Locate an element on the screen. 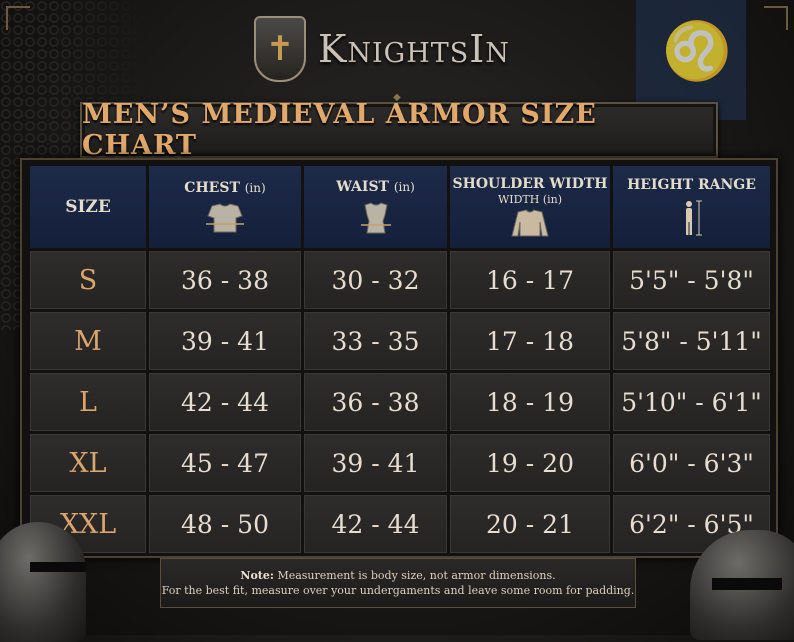  height-cell: 6'2" - 6'5" is located at coordinates (691, 524).